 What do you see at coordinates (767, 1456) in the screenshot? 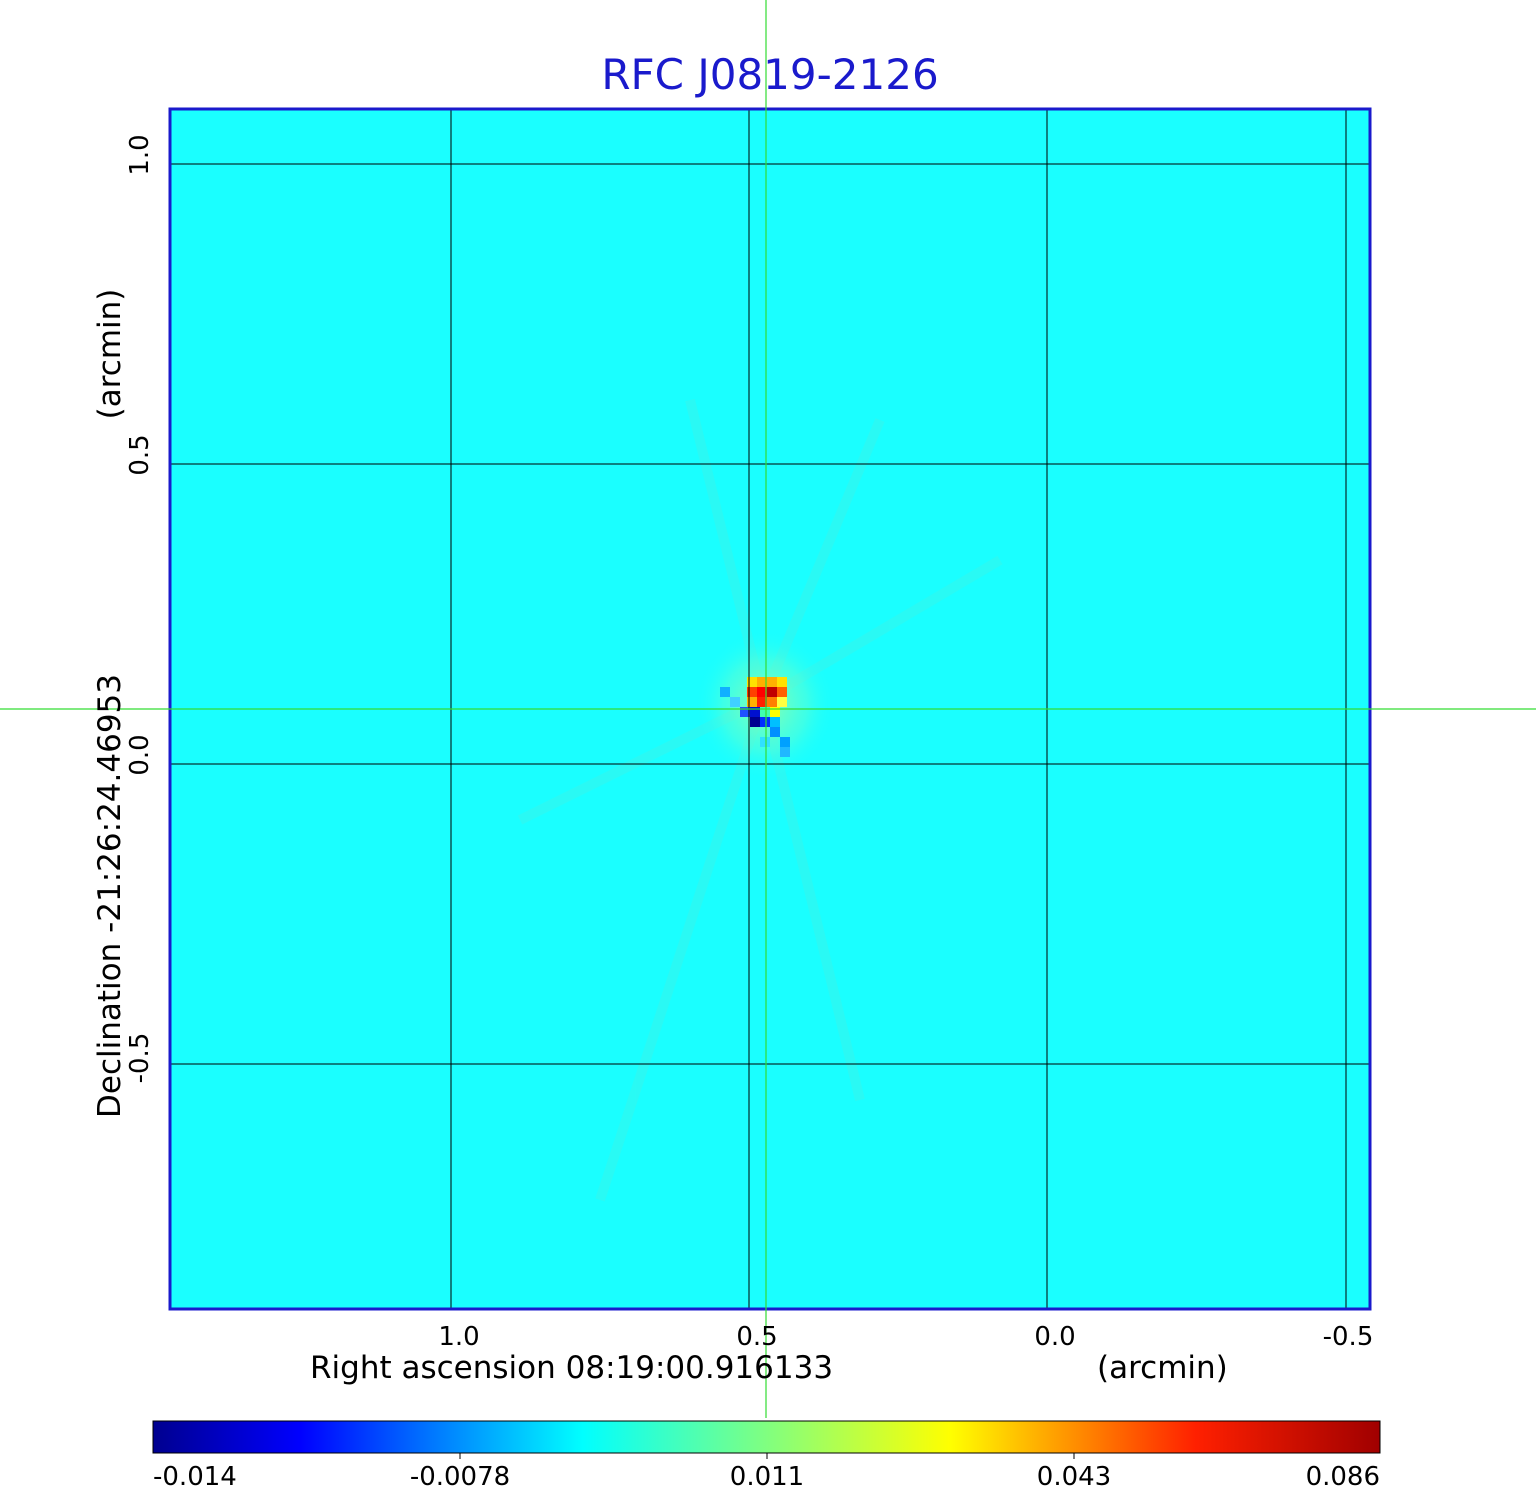
I see `colorbar-ticks` at bounding box center [767, 1456].